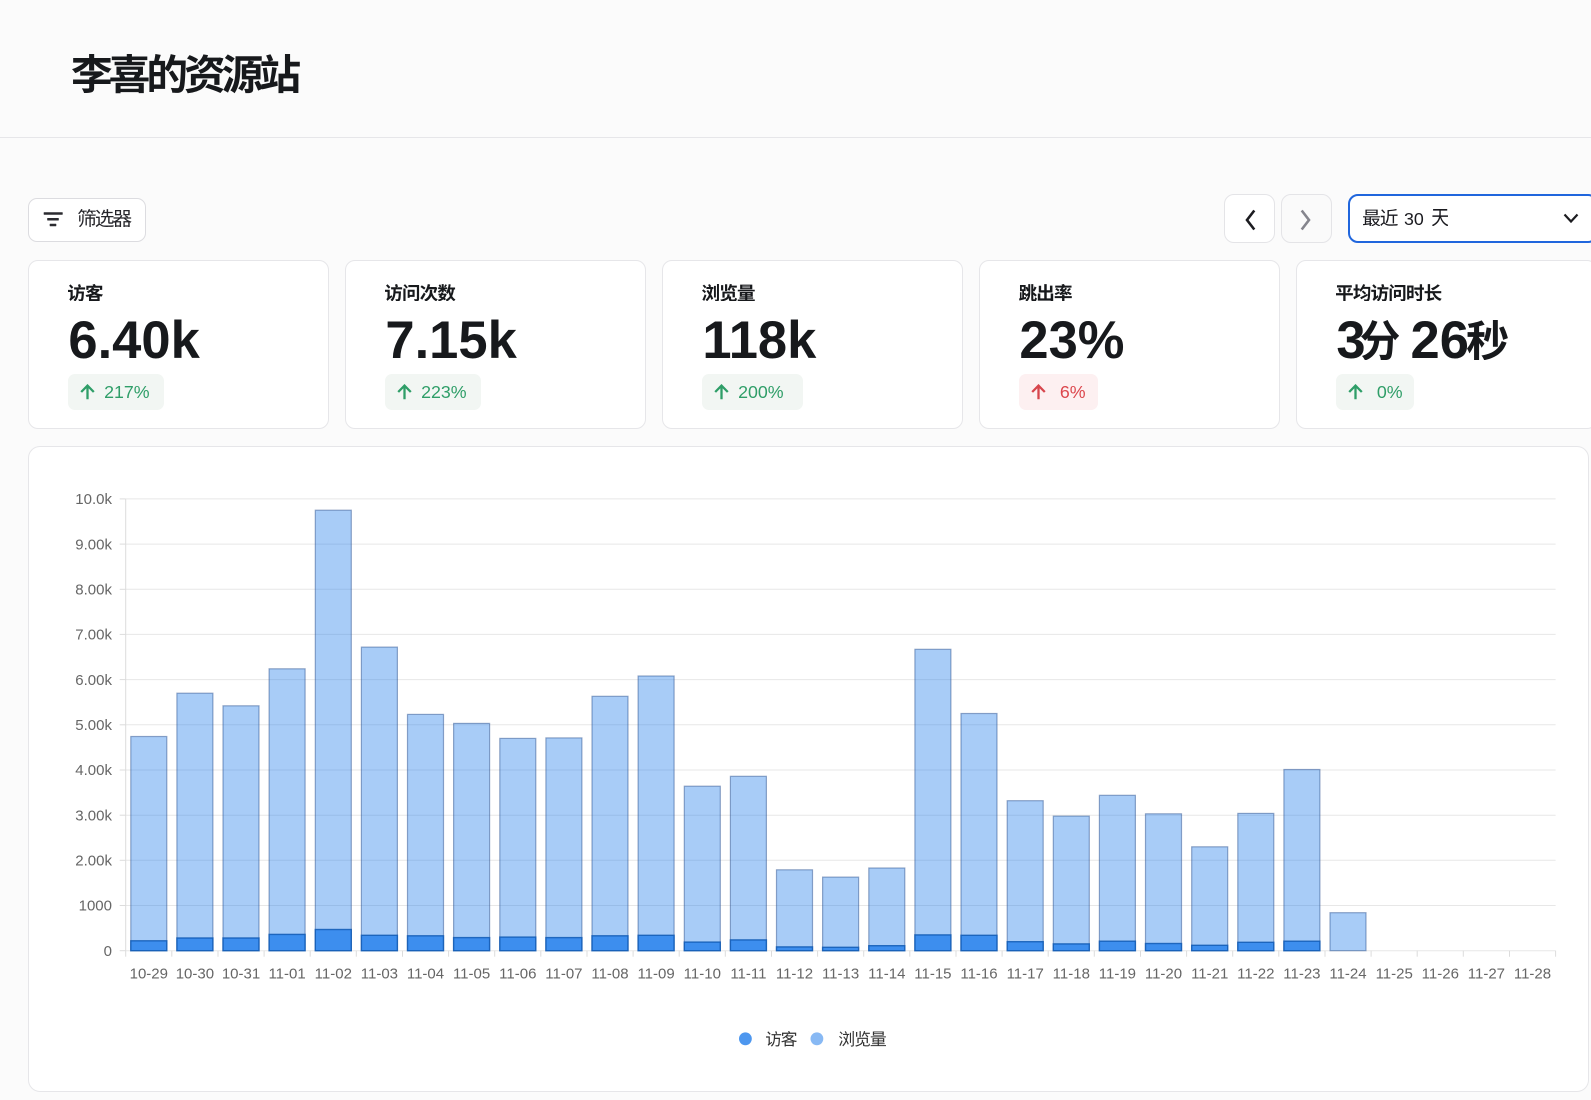 This screenshot has width=1591, height=1100. What do you see at coordinates (886, 974) in the screenshot?
I see `svg-text: 11-14` at bounding box center [886, 974].